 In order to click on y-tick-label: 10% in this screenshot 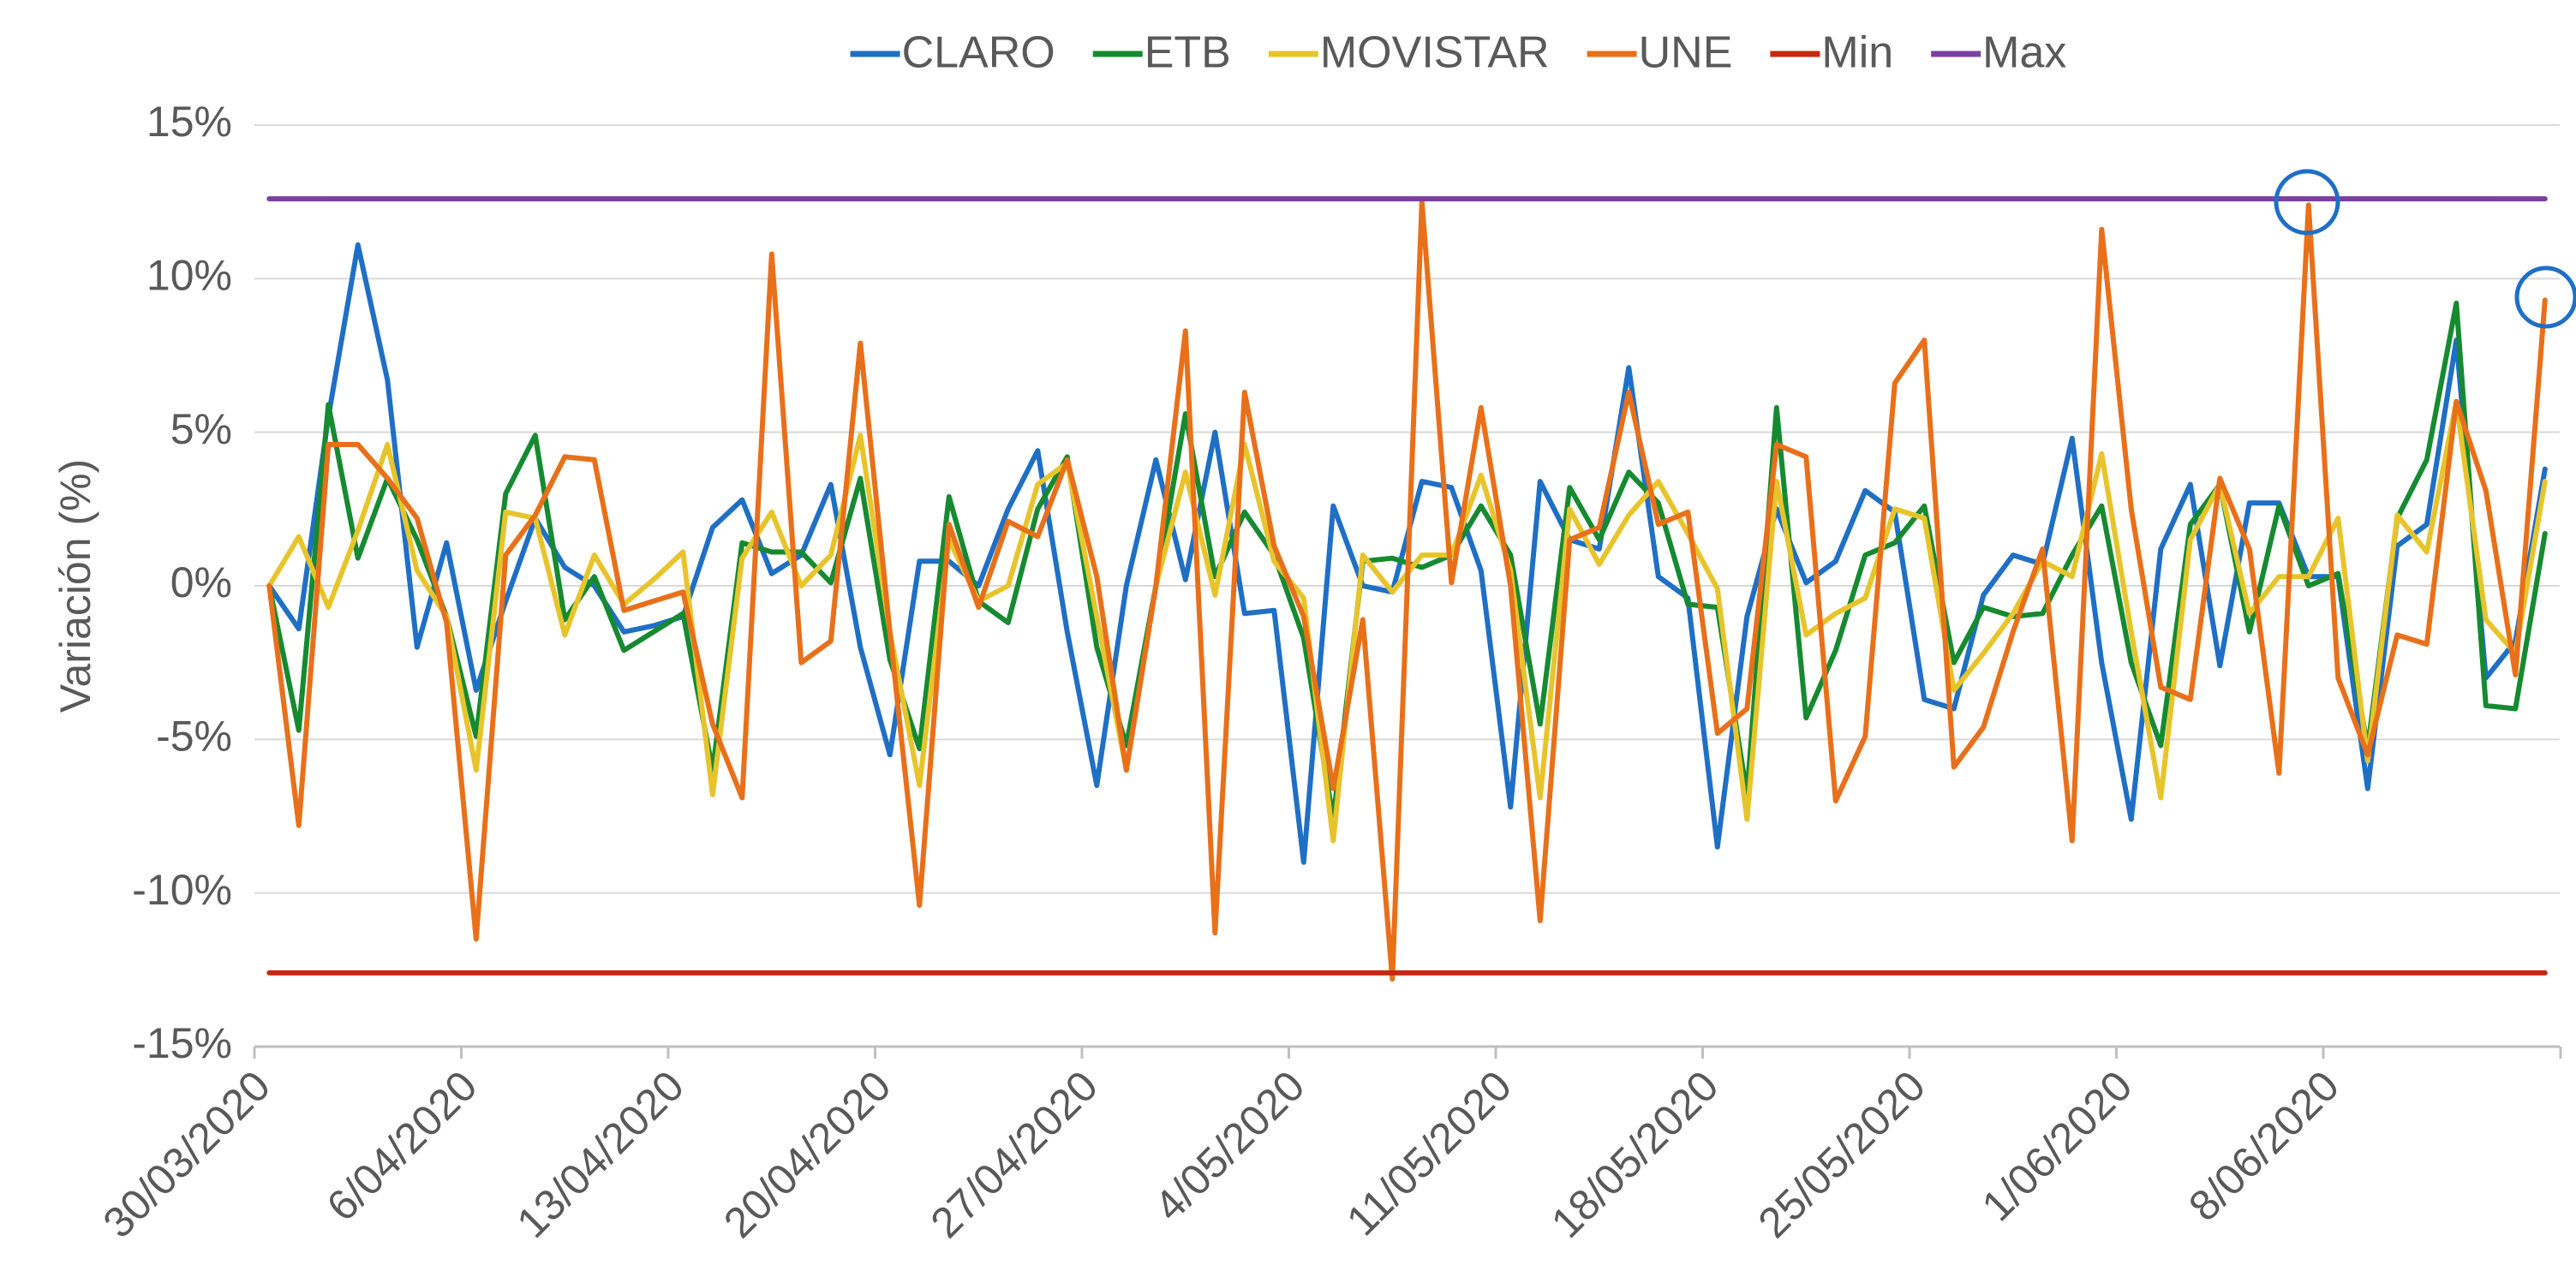, I will do `click(189, 276)`.